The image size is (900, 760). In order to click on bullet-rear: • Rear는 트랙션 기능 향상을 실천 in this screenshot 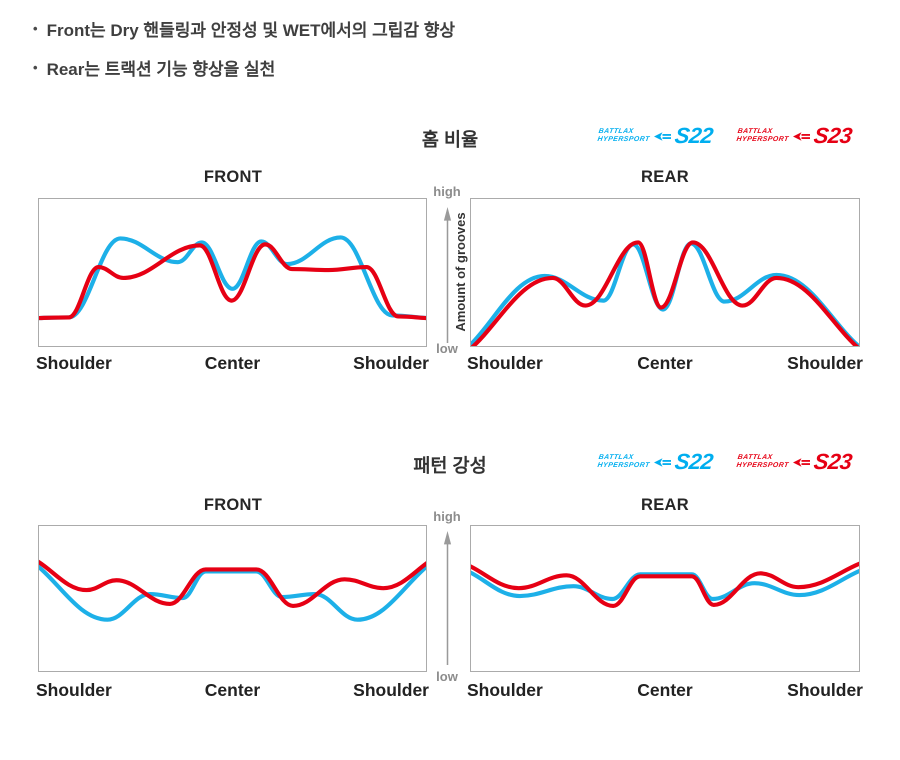, I will do `click(154, 67)`.